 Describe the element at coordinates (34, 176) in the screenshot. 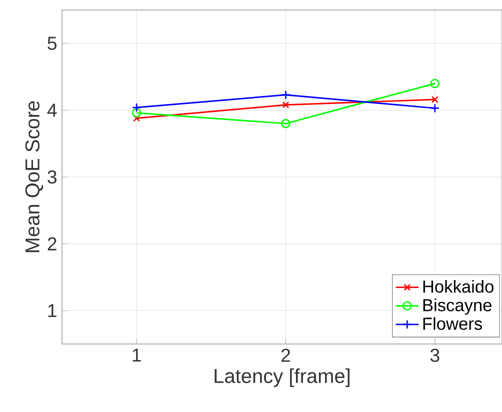

I see `y-axis-title: Mean QoE Score` at that location.